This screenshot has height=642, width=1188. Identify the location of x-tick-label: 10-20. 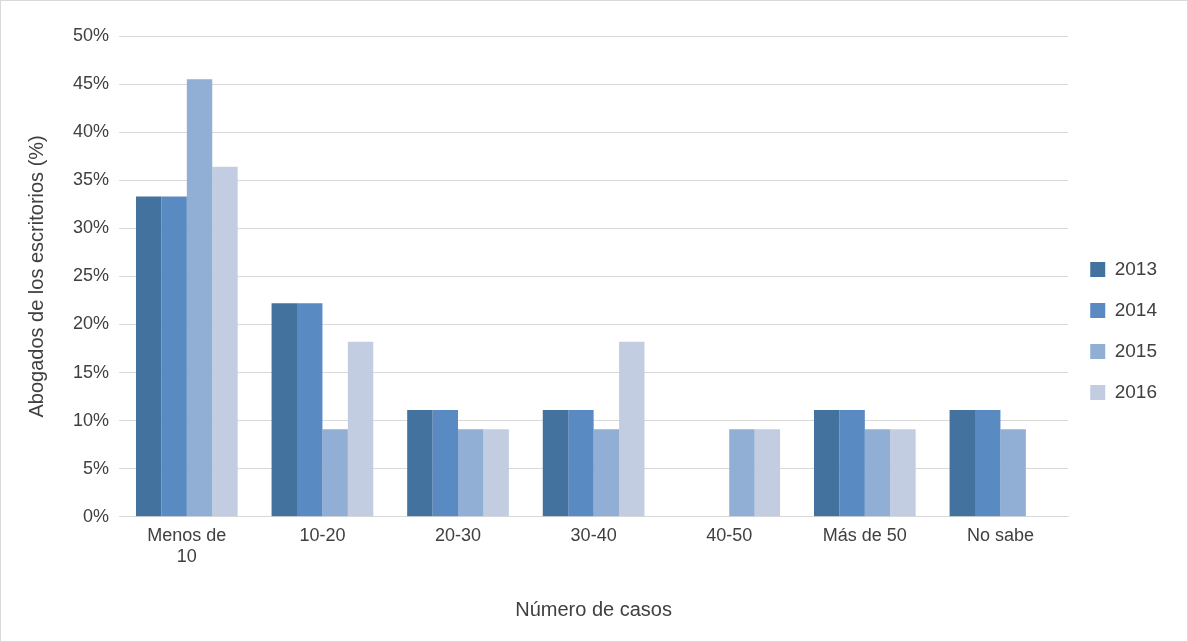
(322, 534).